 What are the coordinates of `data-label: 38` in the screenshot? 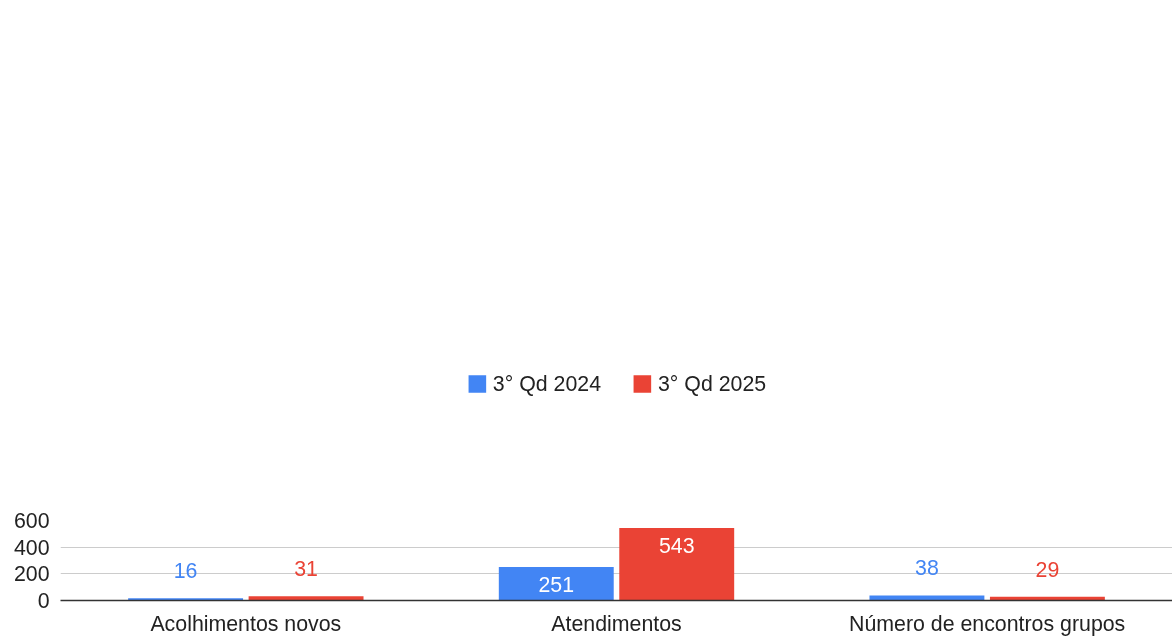 It's located at (927, 568).